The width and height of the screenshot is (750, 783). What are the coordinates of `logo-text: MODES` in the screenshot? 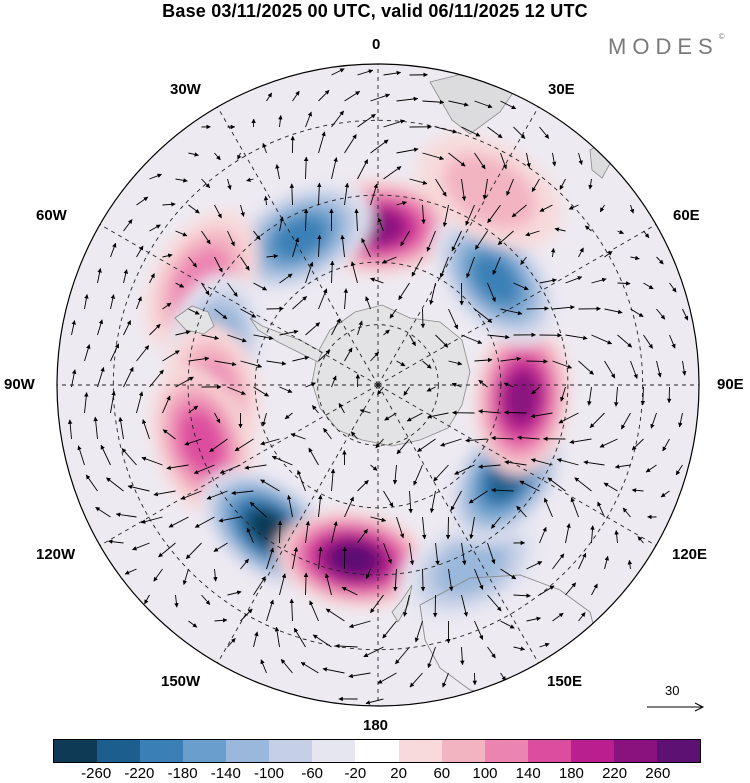 It's located at (663, 46).